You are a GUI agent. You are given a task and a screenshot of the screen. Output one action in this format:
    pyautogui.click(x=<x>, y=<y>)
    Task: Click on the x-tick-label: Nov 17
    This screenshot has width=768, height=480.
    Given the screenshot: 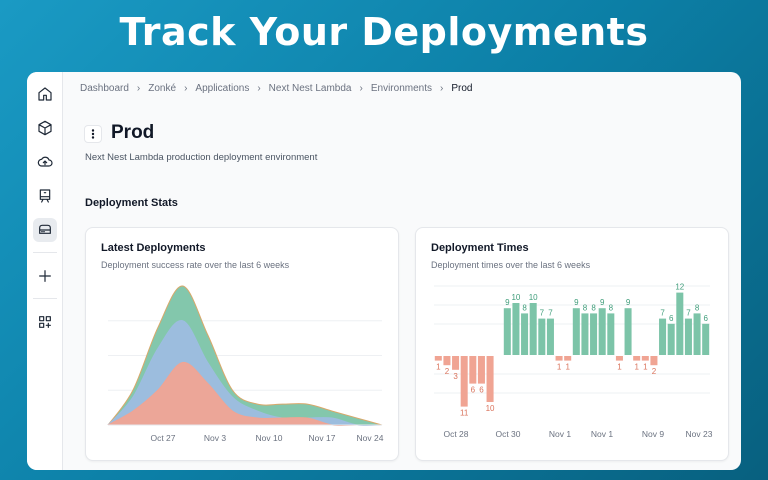 What is the action you would take?
    pyautogui.click(x=322, y=438)
    